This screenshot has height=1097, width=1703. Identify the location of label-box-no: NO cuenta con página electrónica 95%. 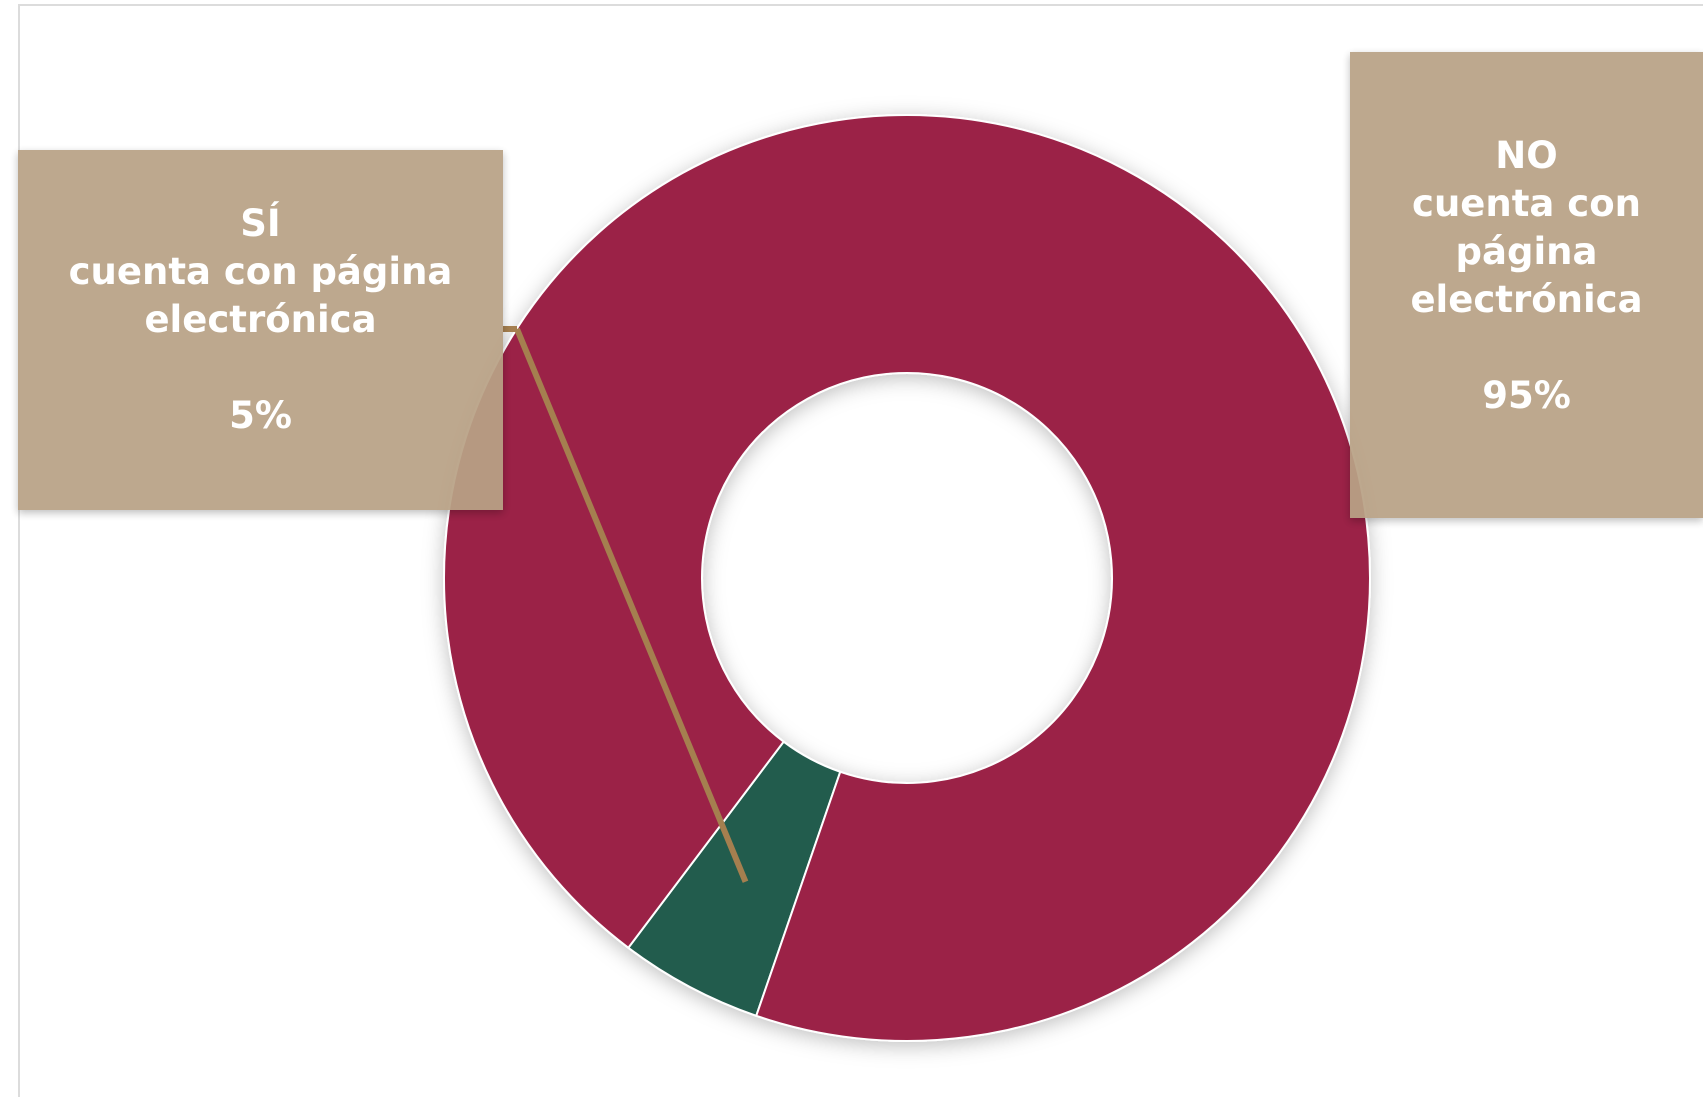
(1526, 285).